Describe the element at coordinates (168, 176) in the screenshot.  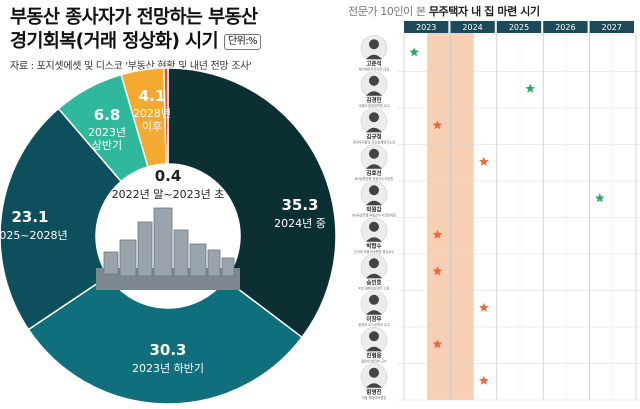
I see `data-label: 0.4` at that location.